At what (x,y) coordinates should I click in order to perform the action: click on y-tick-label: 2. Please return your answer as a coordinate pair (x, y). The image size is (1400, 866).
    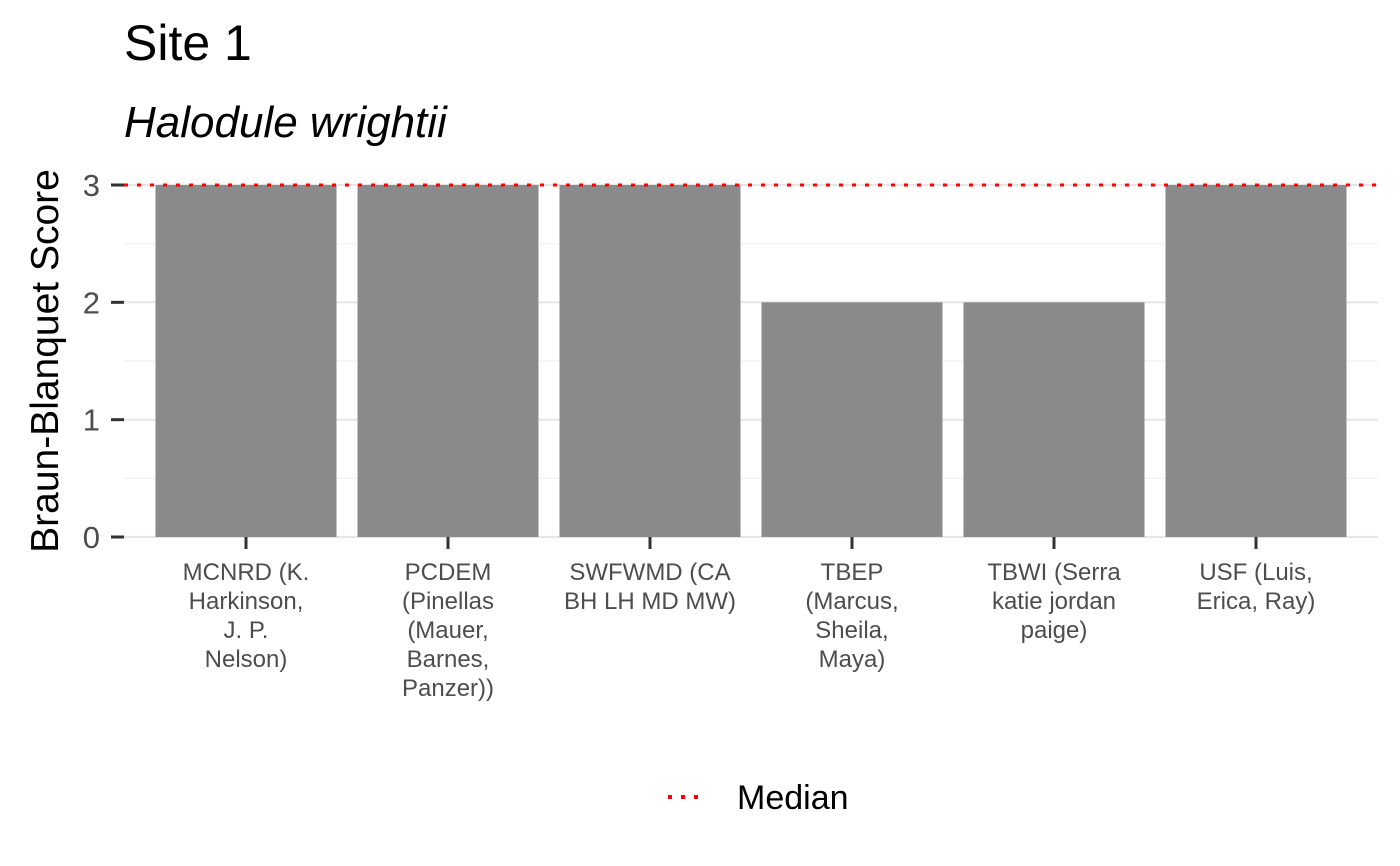
    Looking at the image, I should click on (91, 302).